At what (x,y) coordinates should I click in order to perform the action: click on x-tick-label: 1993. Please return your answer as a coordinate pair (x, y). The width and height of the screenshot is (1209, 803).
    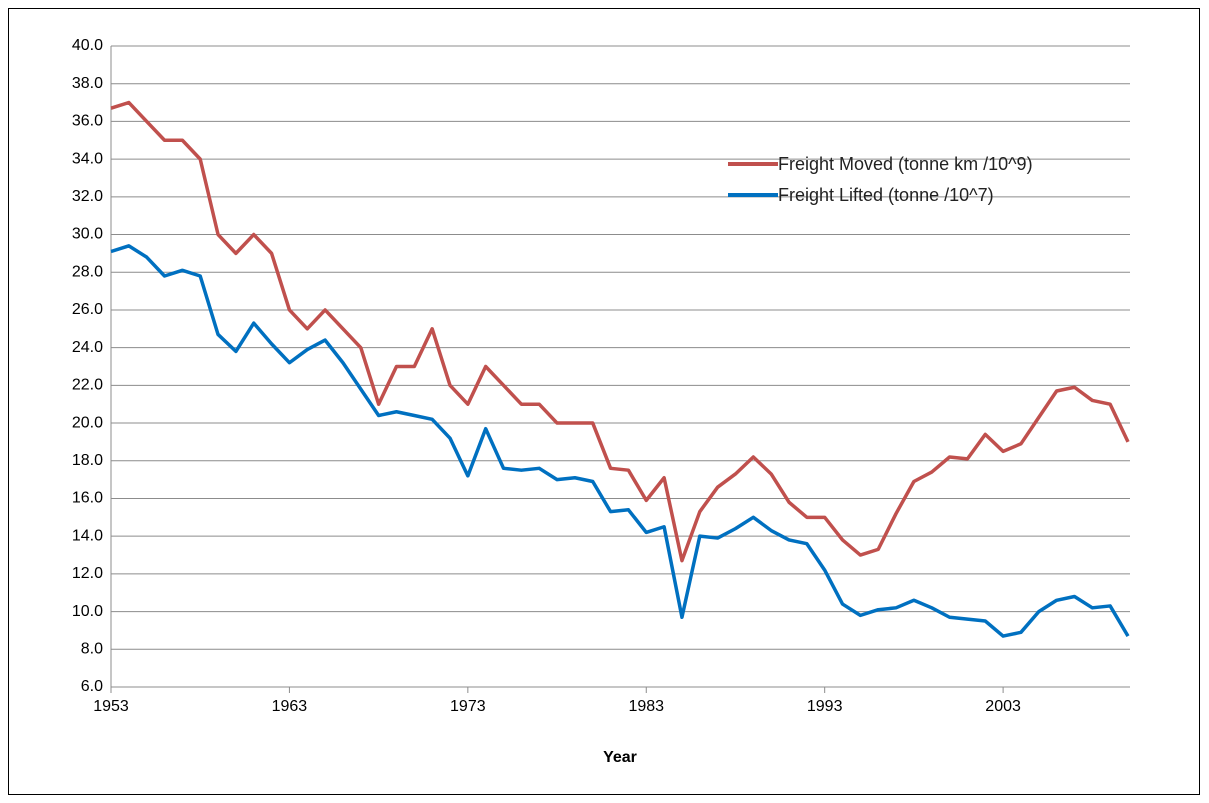
    Looking at the image, I should click on (825, 706).